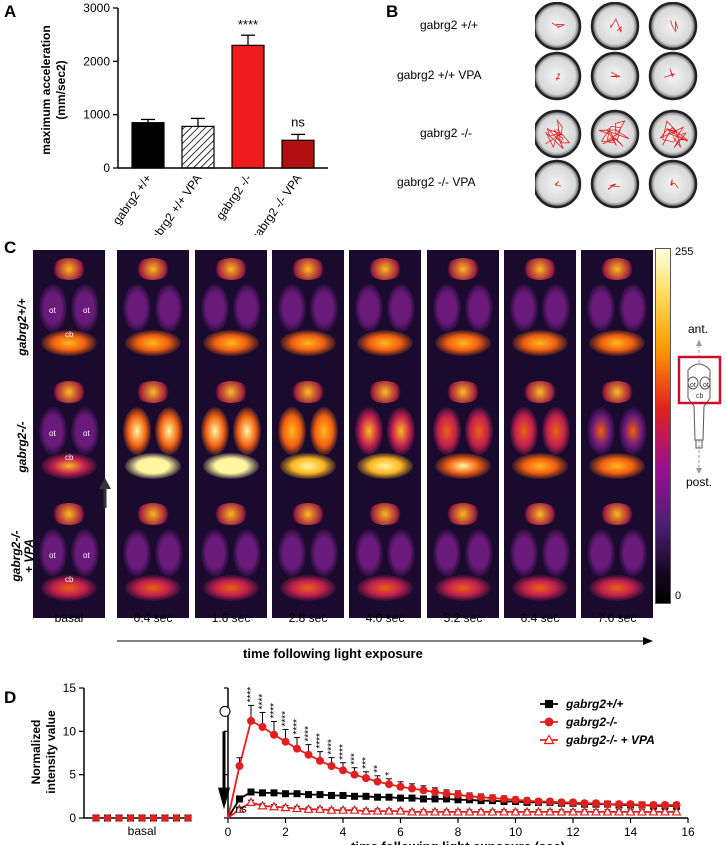 Image resolution: width=726 pixels, height=845 pixels. Describe the element at coordinates (463, 618) in the screenshot. I see `time-label: 5.2 sec` at that location.